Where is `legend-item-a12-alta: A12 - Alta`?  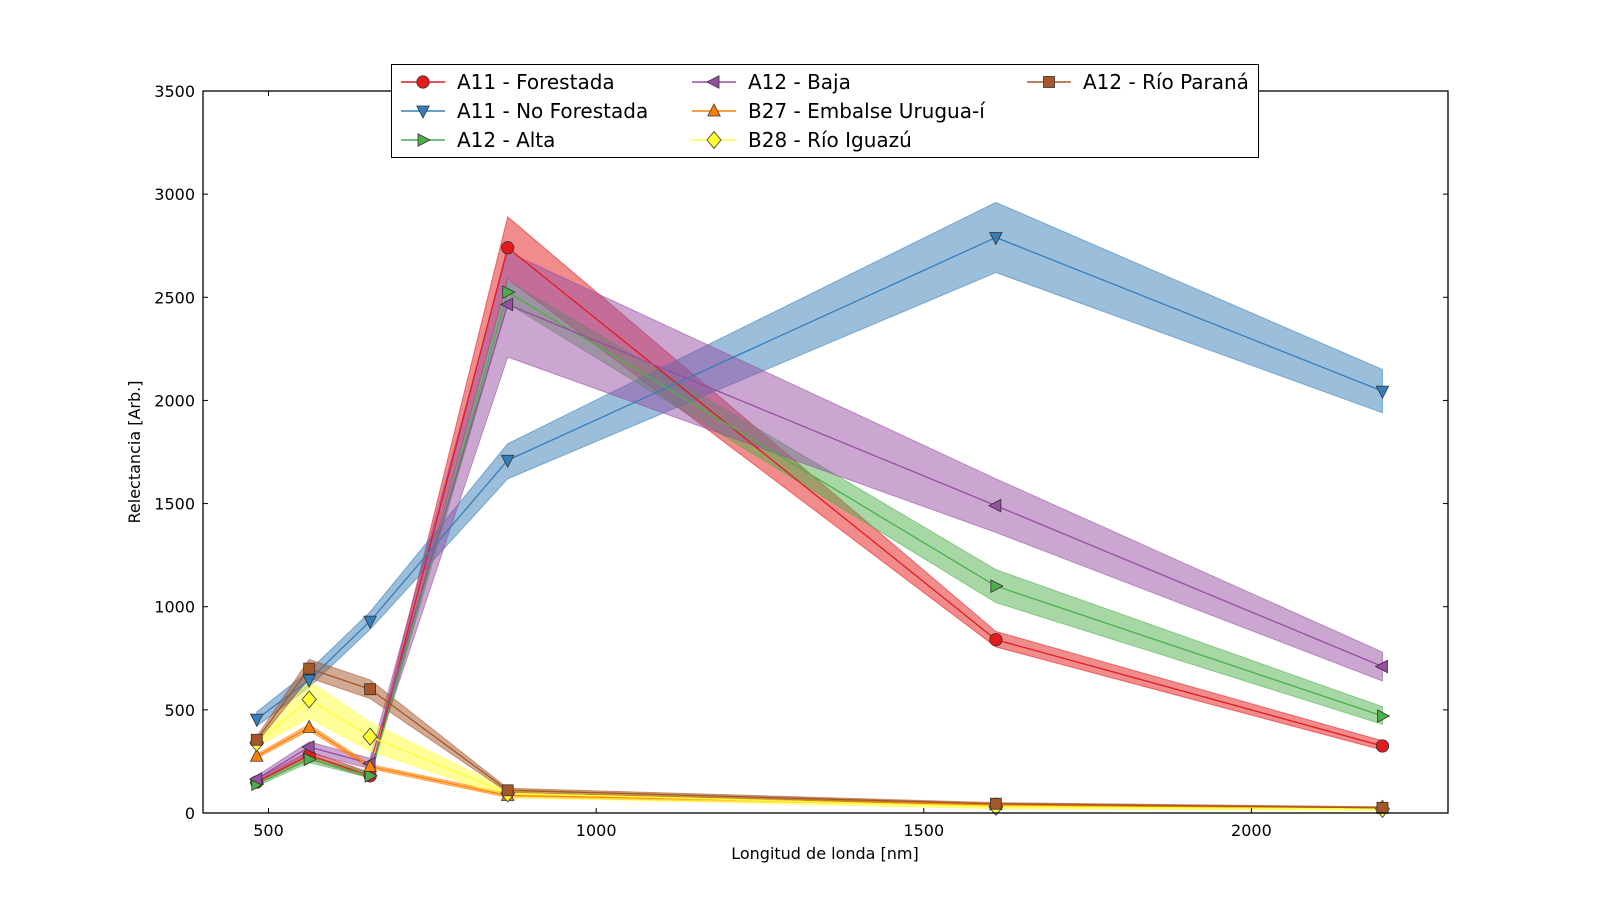
legend-item-a12-alta: A12 - Alta is located at coordinates (477, 140).